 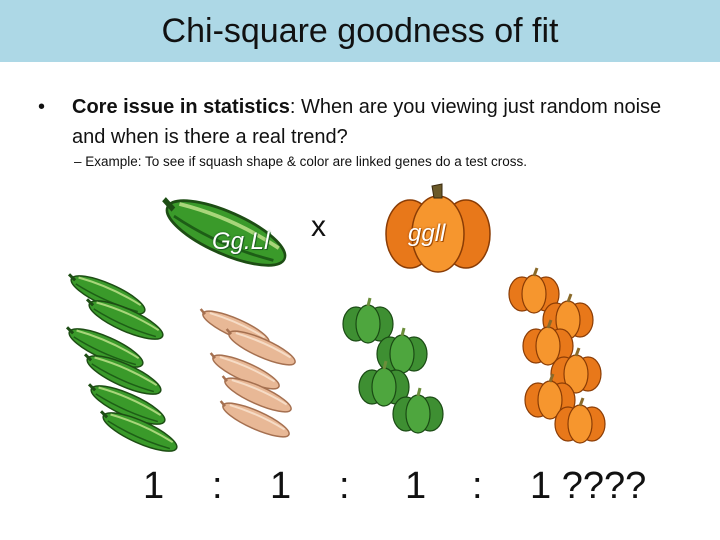 What do you see at coordinates (416, 486) in the screenshot?
I see `ratio-value-3: 1` at bounding box center [416, 486].